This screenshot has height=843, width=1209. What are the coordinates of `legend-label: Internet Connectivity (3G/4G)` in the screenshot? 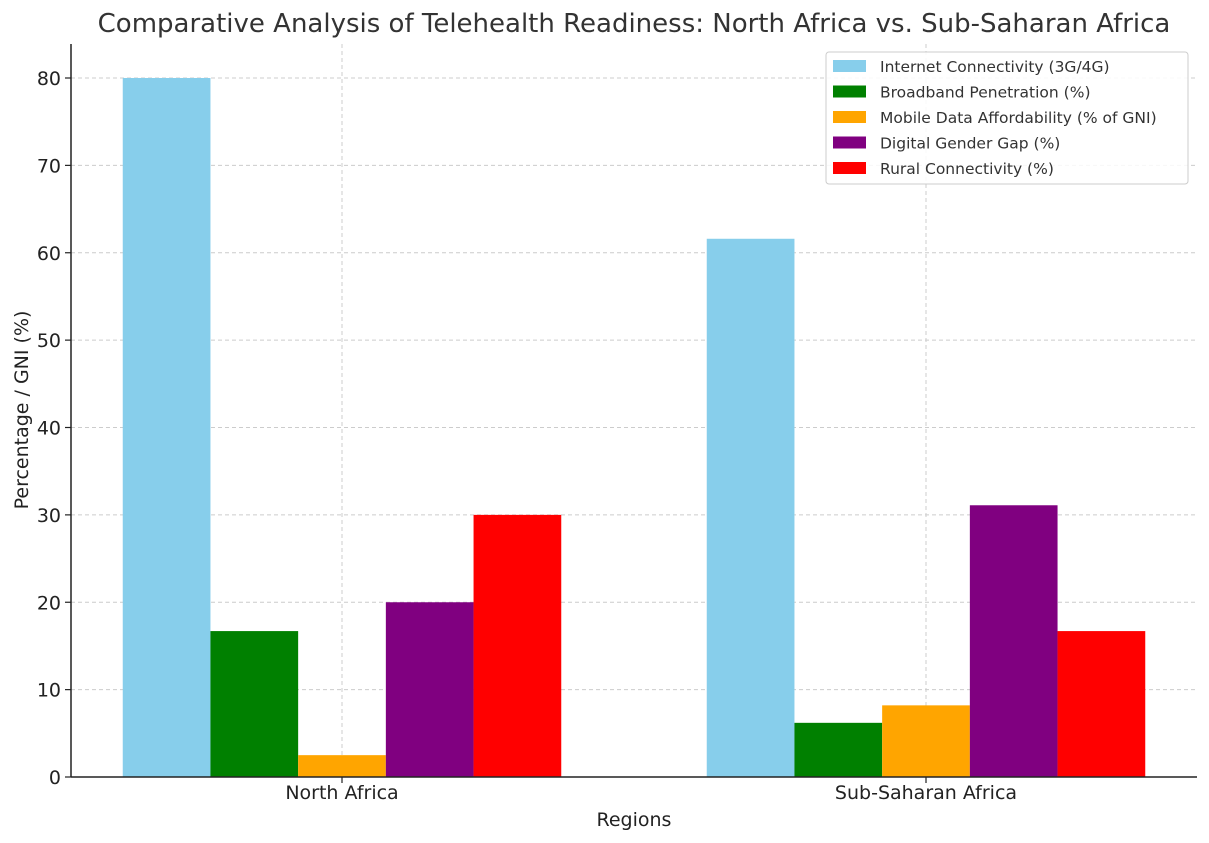 It's located at (995, 67).